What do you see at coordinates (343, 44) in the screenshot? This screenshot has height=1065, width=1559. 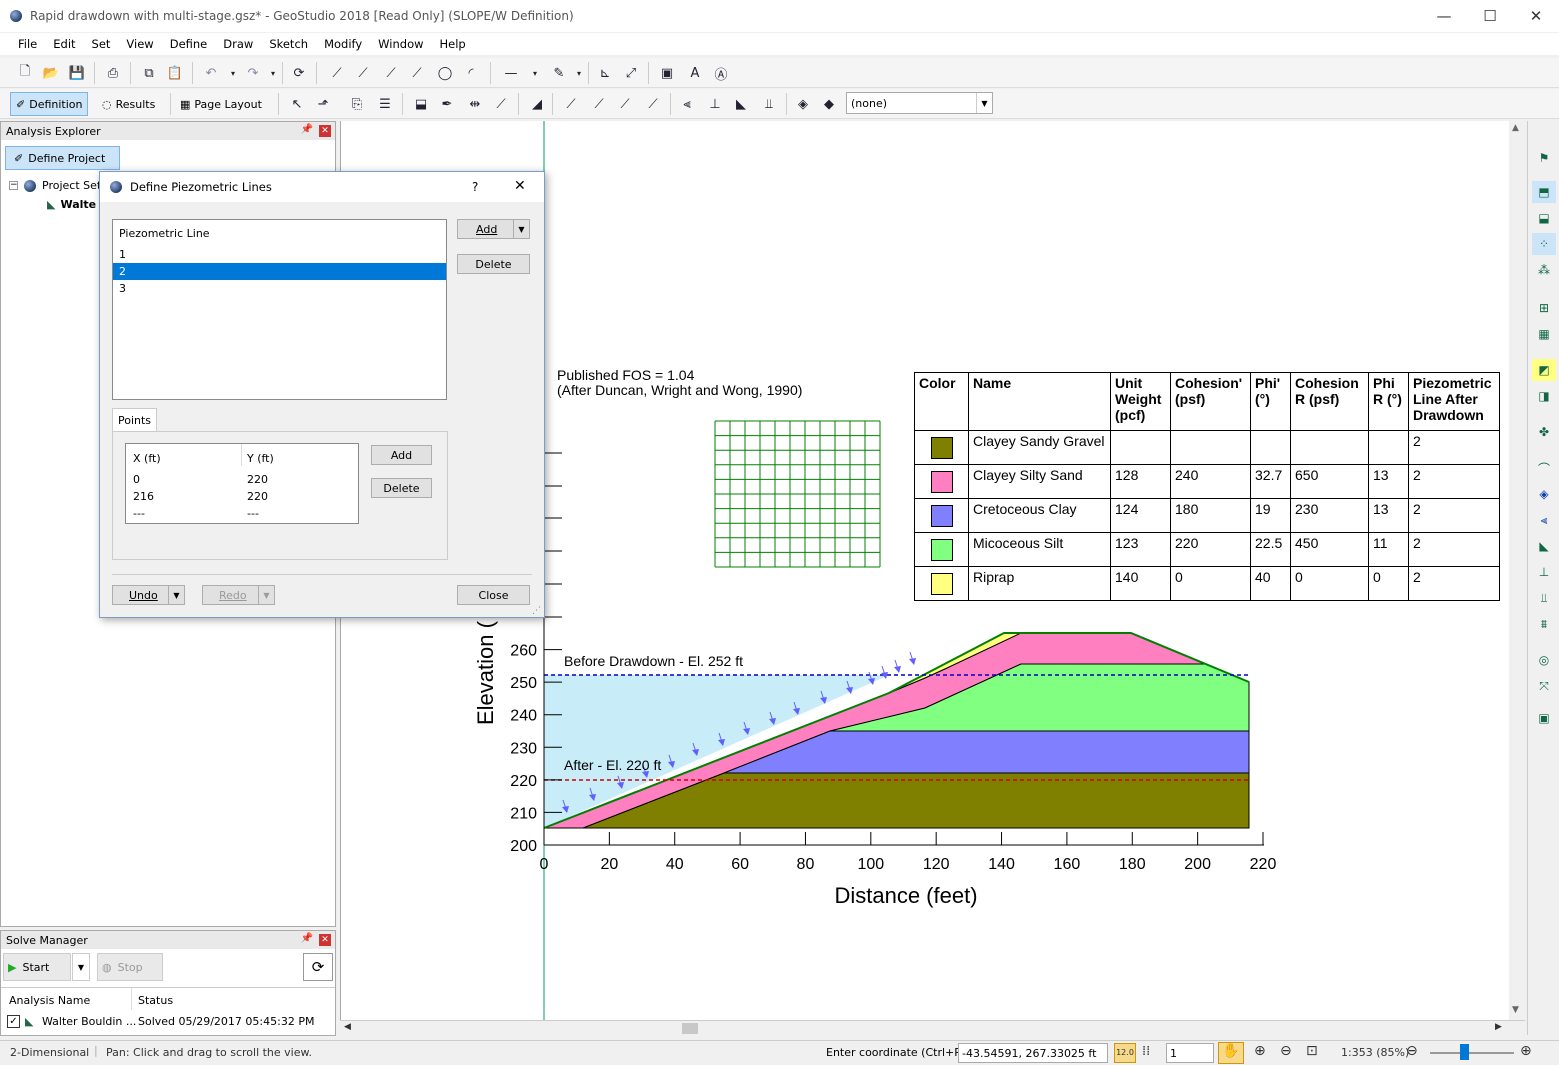 I see `menu-modify: Modify` at bounding box center [343, 44].